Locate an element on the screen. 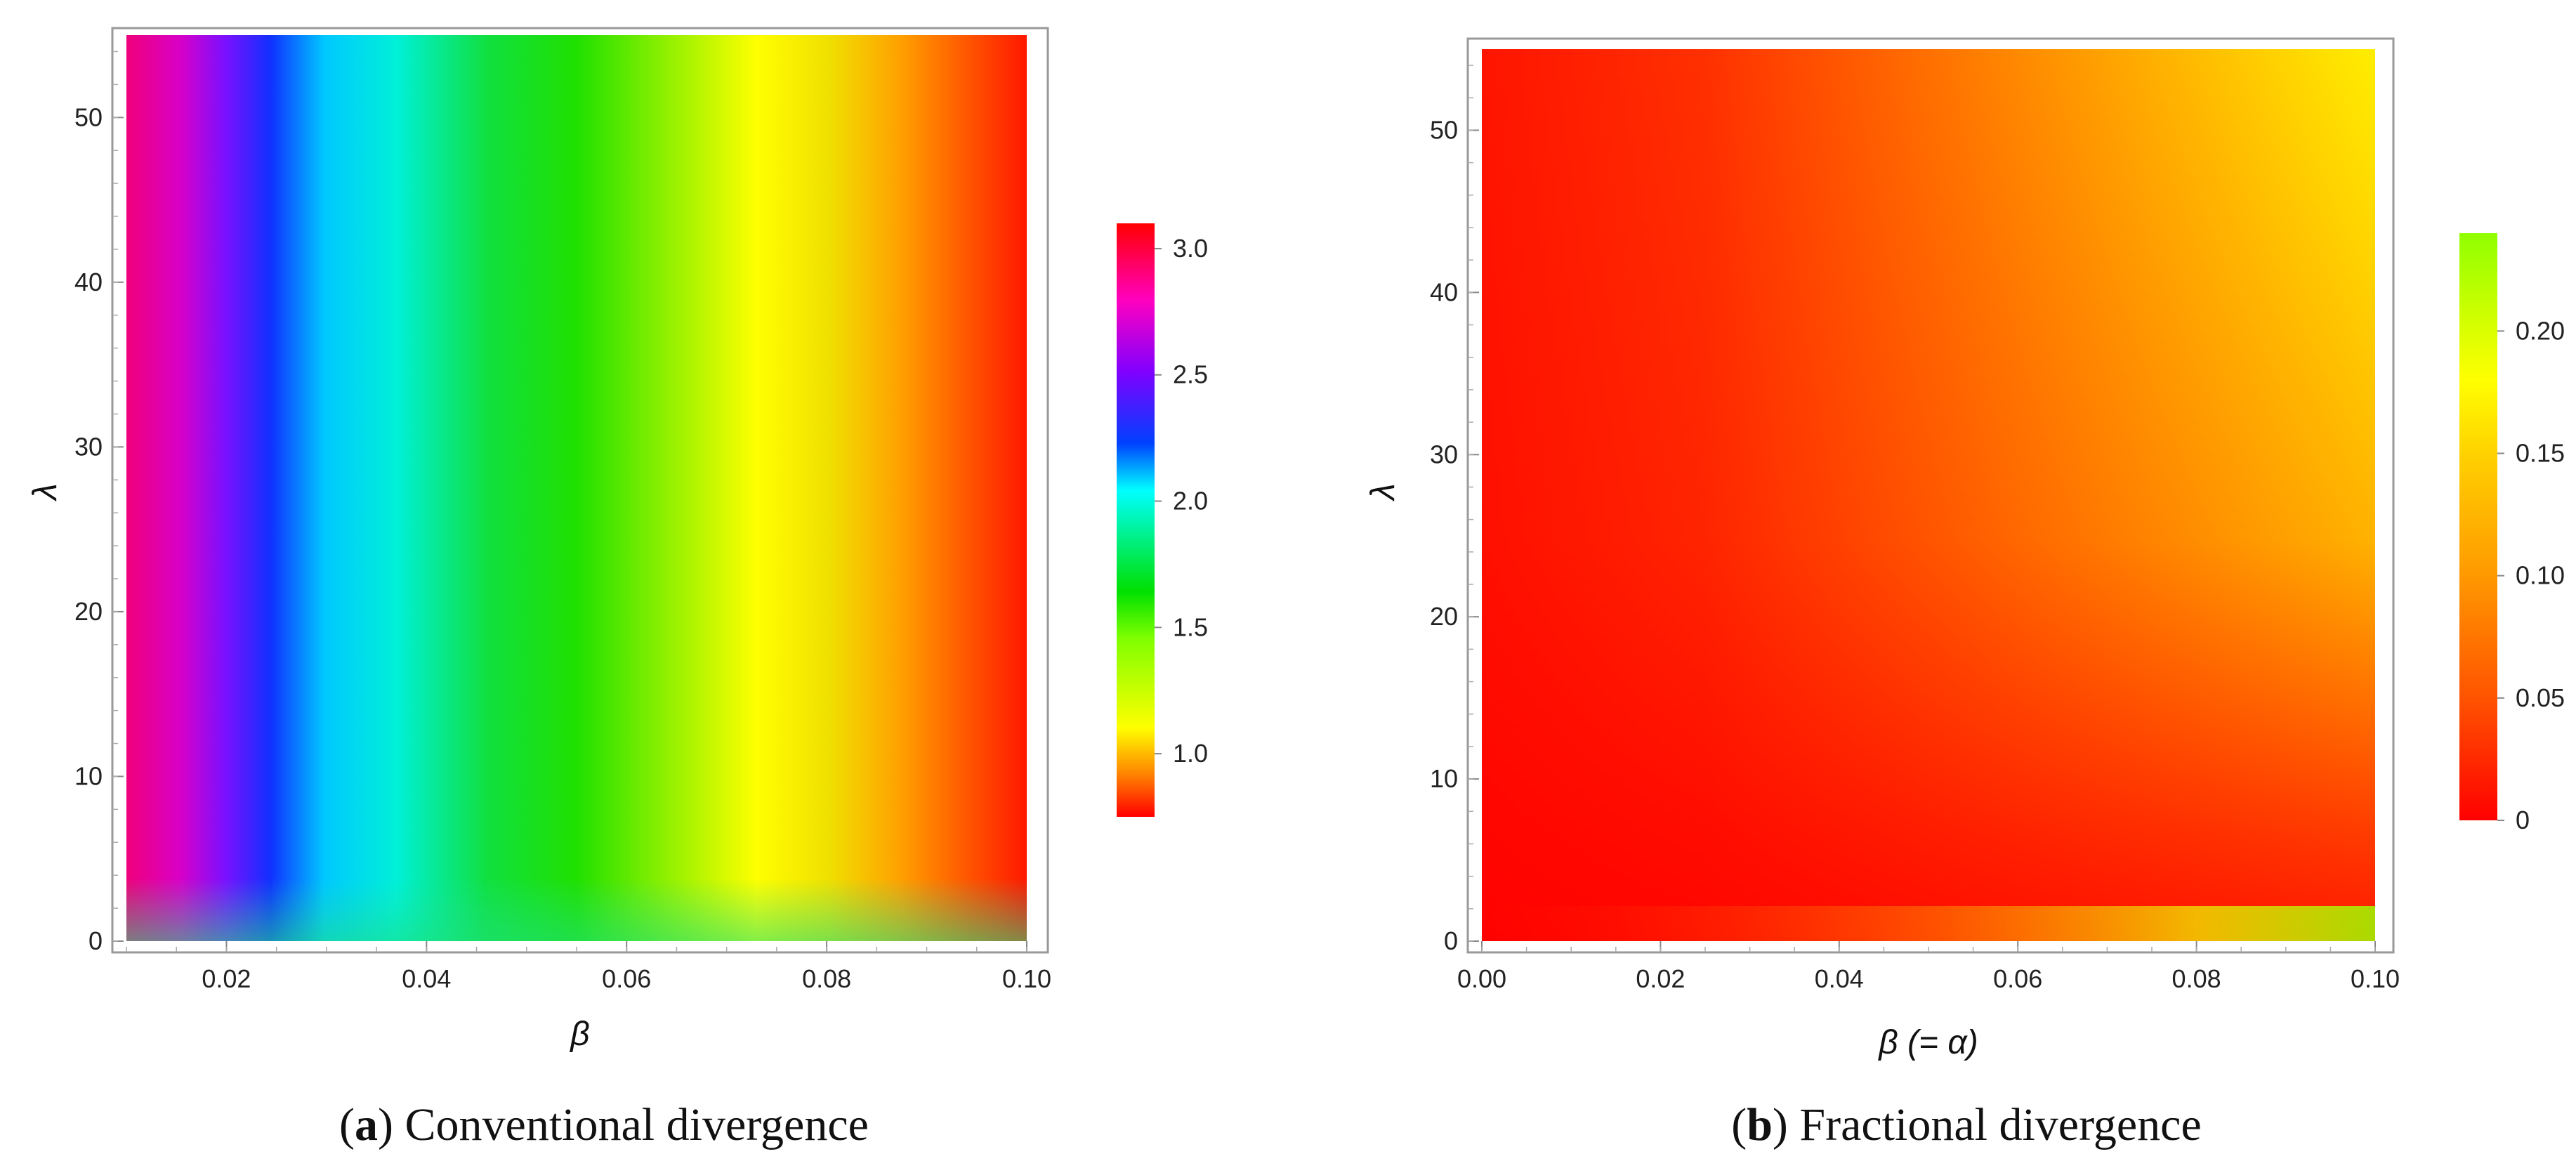  y-axis-label-a: λ is located at coordinates (45, 492).